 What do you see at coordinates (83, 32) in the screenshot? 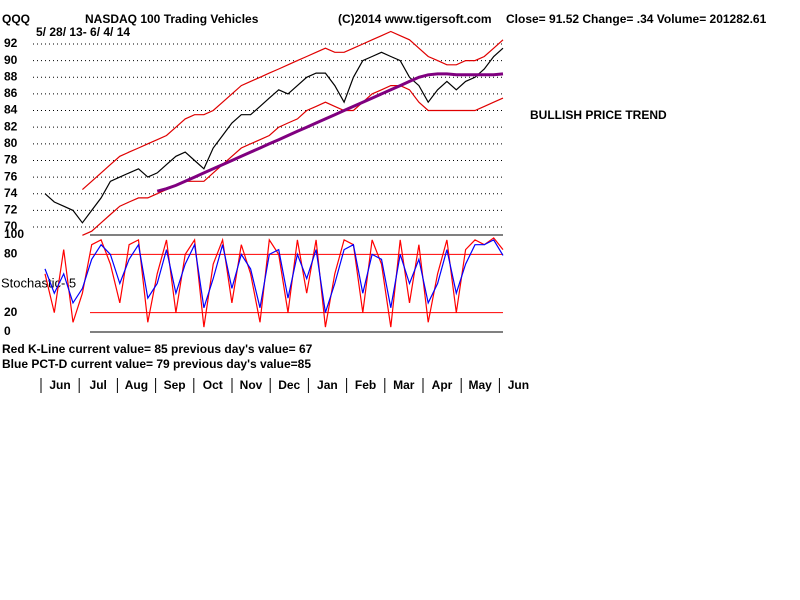
I see `subtitle: 5/ 28/ 13- 6/ 4/ 14` at bounding box center [83, 32].